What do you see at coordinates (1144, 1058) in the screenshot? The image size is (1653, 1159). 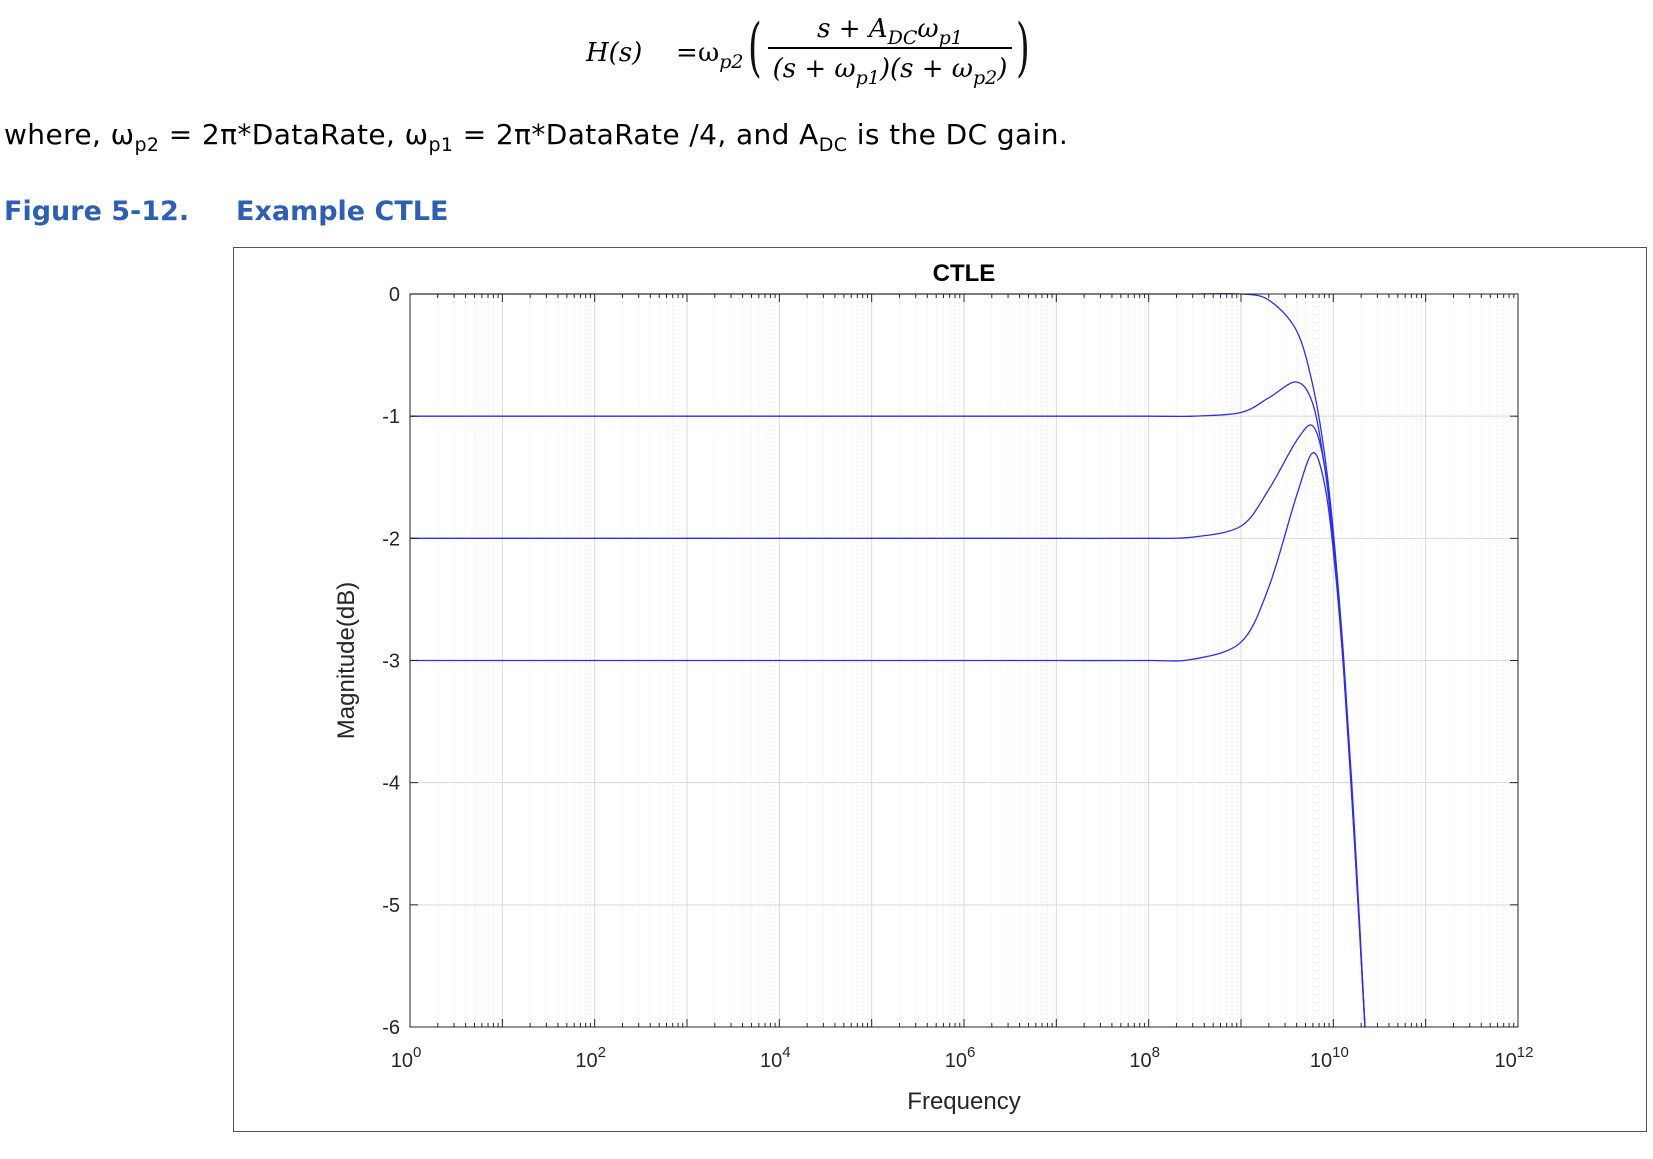 I see `x-tick-label: 10⁸` at bounding box center [1144, 1058].